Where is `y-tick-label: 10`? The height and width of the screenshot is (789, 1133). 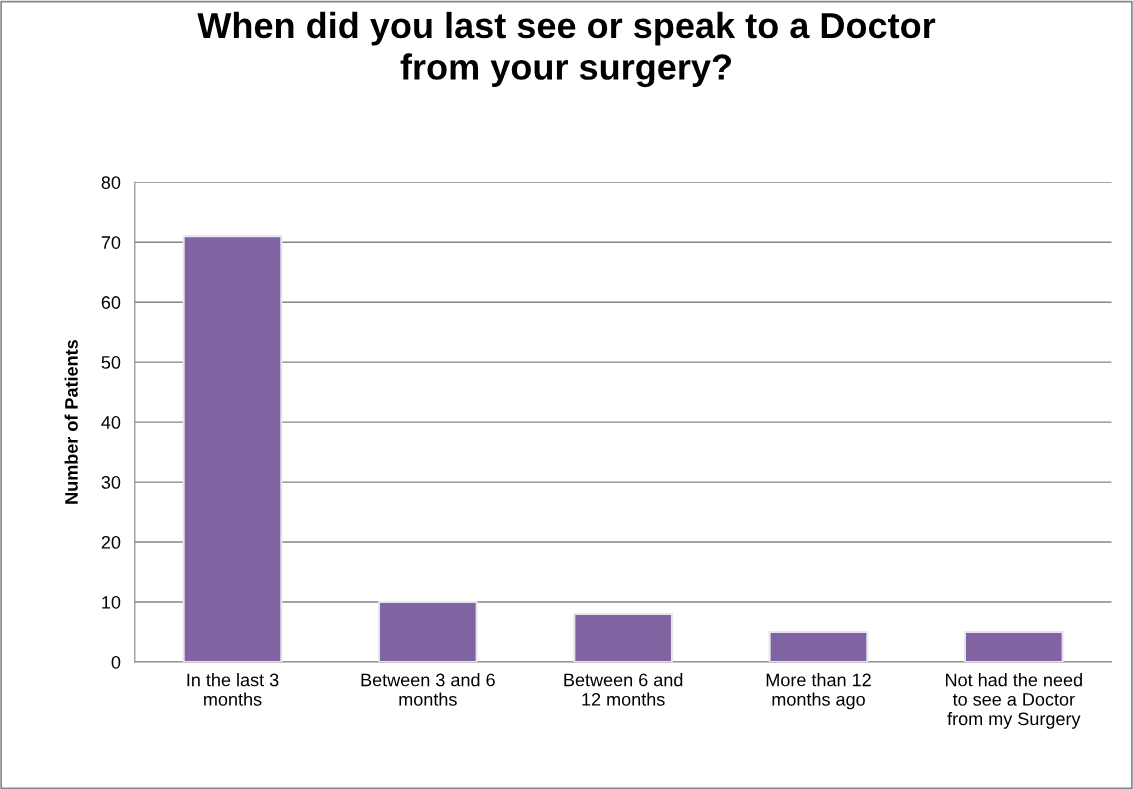 y-tick-label: 10 is located at coordinates (111, 602).